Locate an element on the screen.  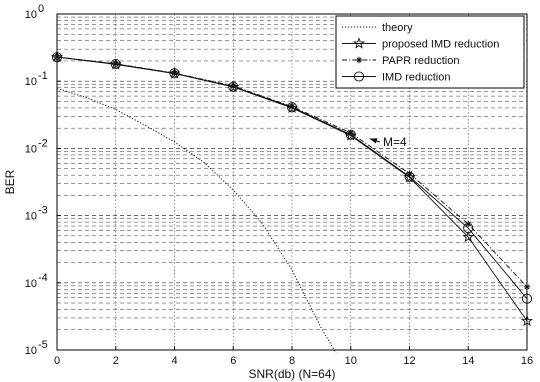
legend-box is located at coordinates (430, 52).